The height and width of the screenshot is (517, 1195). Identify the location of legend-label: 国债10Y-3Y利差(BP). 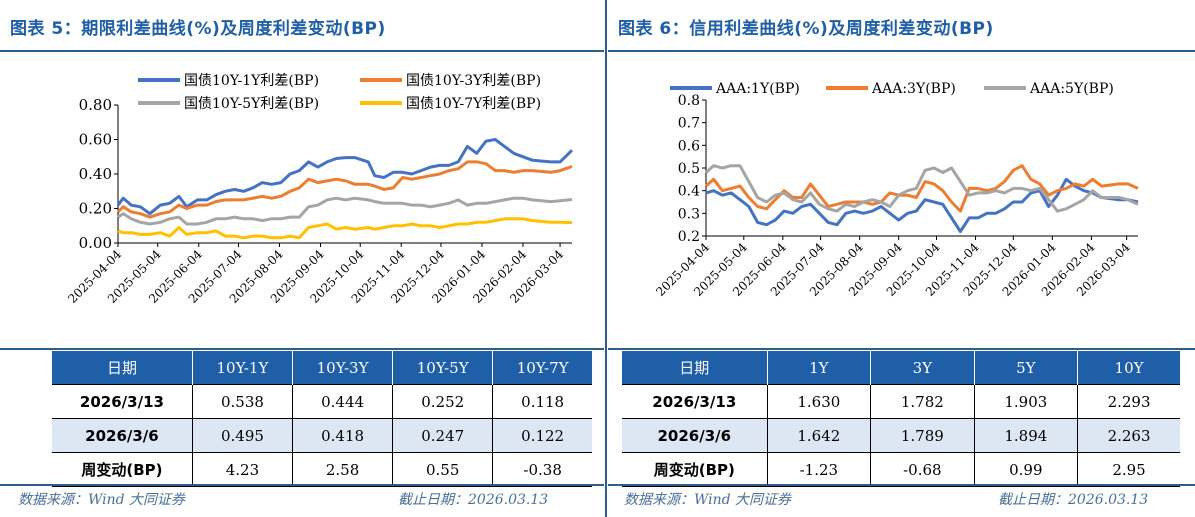
(473, 81).